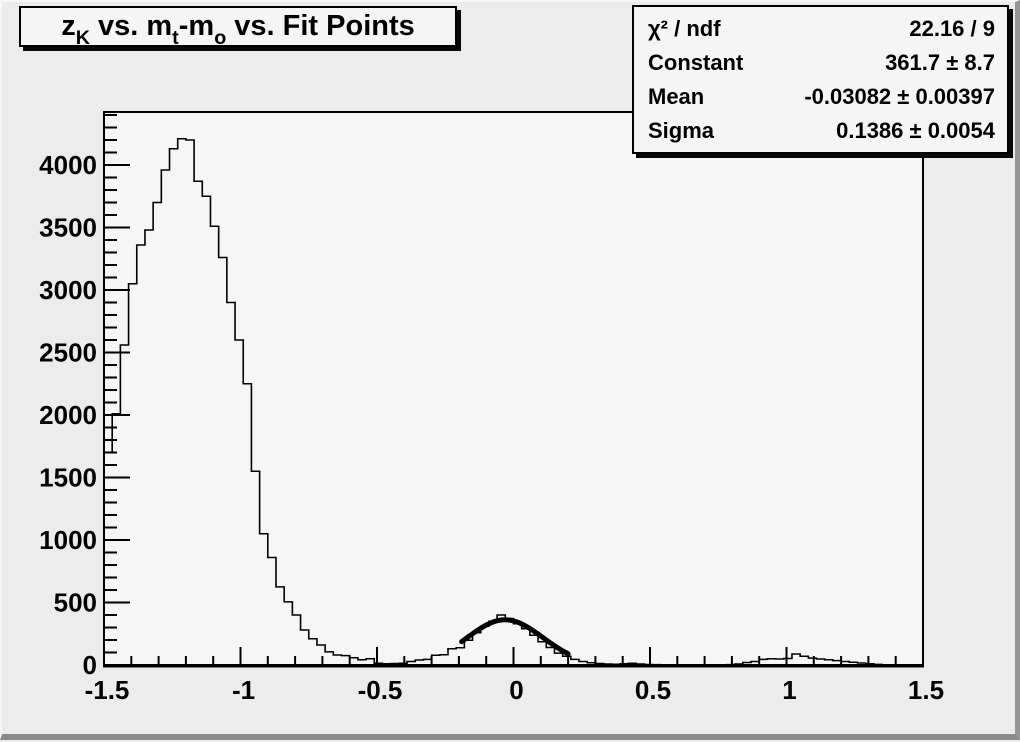 The image size is (1020, 742). I want to click on stat-row-chi2: χ² / ndf 22.16 / 9, so click(820, 28).